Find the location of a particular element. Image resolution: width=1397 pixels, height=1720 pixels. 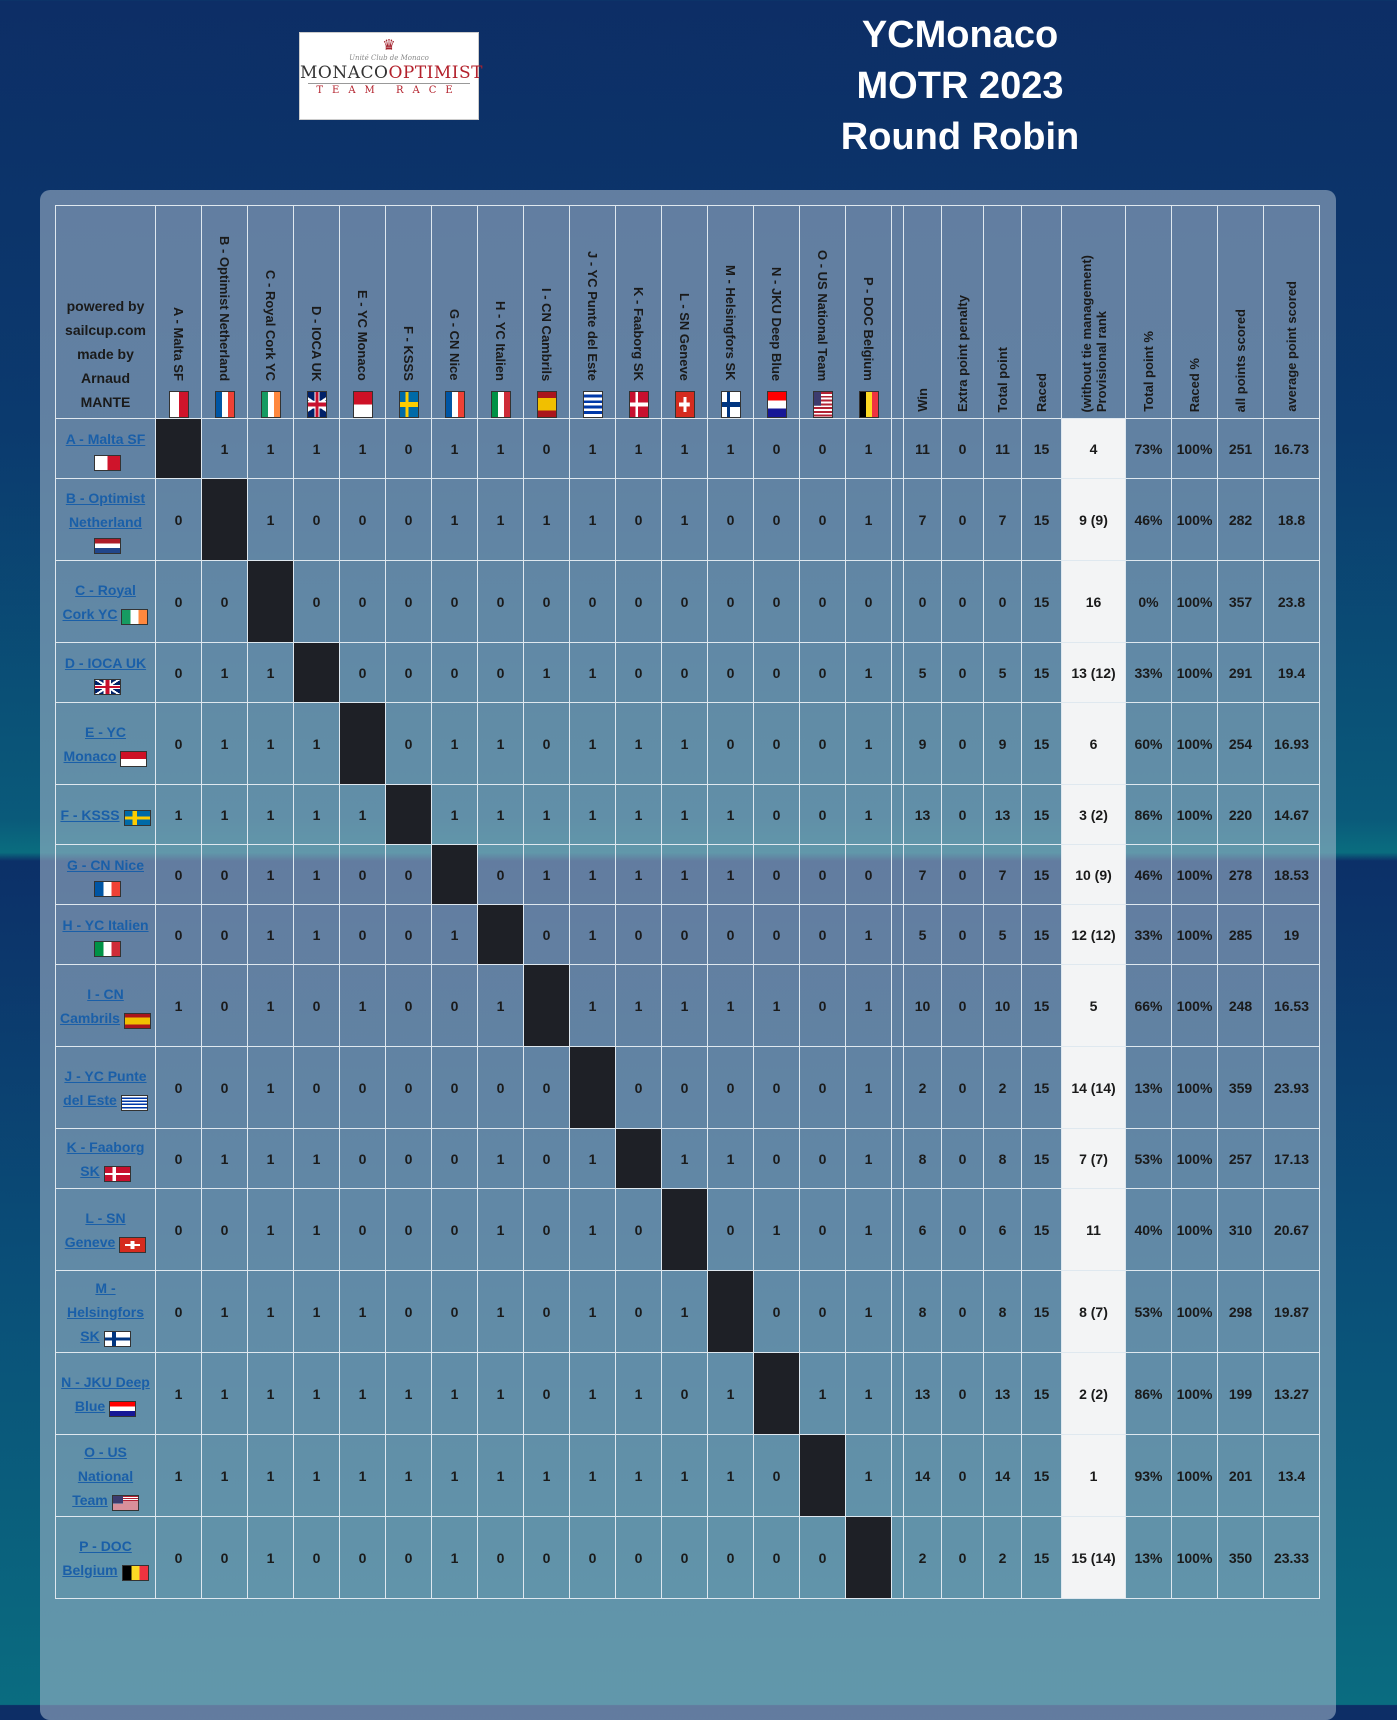

all-cell: 291 is located at coordinates (1240, 672).